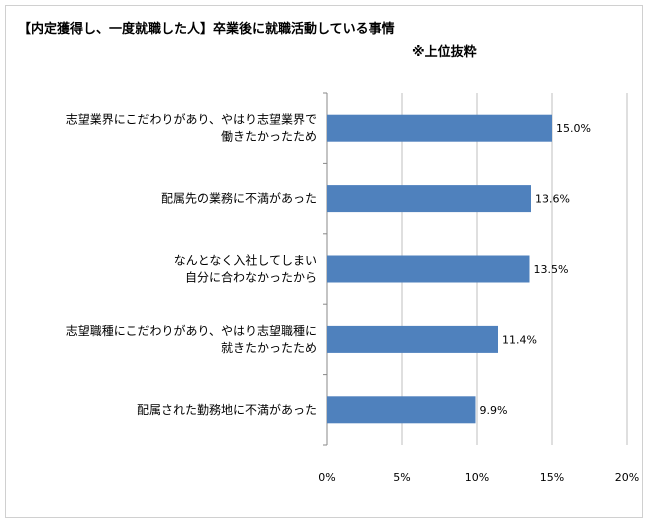  Describe the element at coordinates (519, 339) in the screenshot. I see `value-label-4: 11.4%` at that location.